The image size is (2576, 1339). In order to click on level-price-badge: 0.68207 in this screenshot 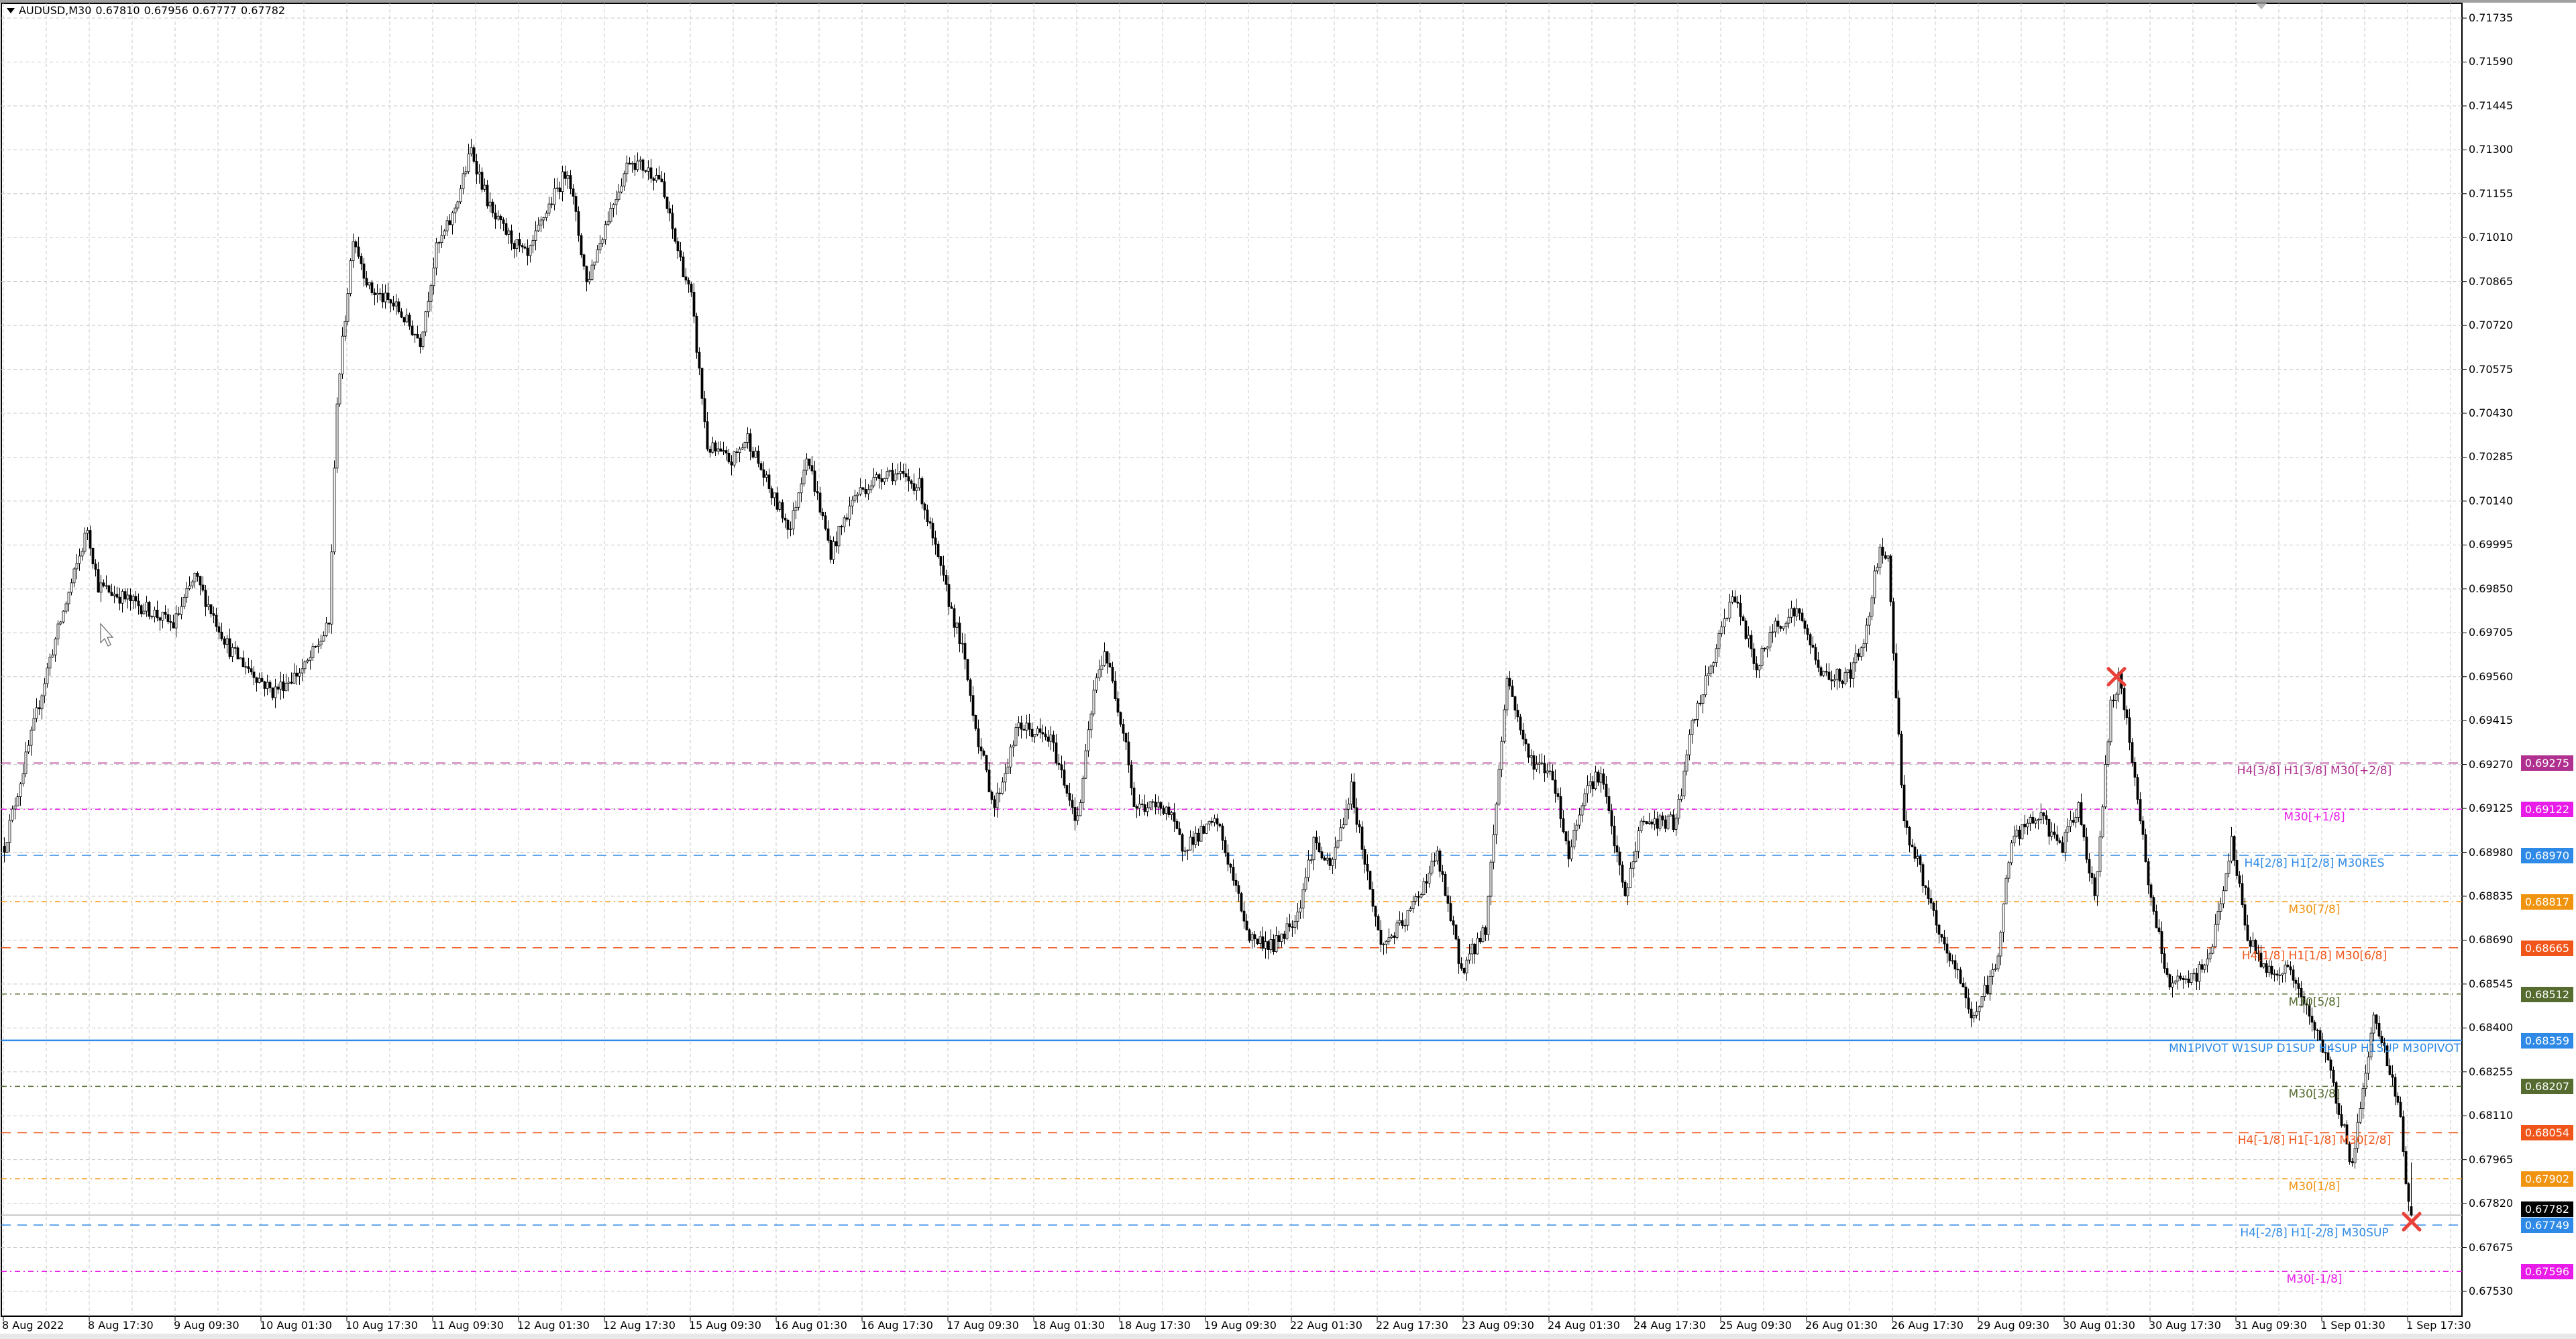, I will do `click(2547, 1087)`.